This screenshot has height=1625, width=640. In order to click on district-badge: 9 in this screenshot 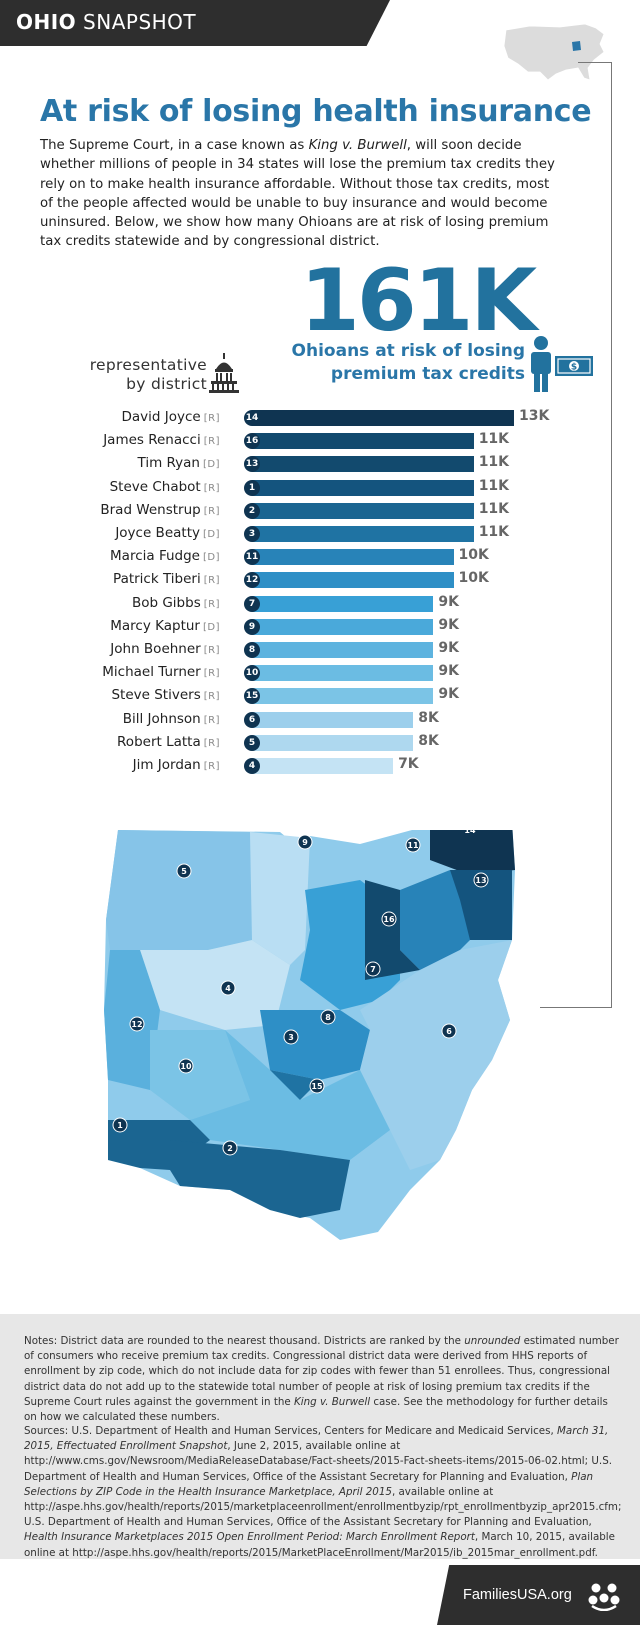, I will do `click(252, 626)`.